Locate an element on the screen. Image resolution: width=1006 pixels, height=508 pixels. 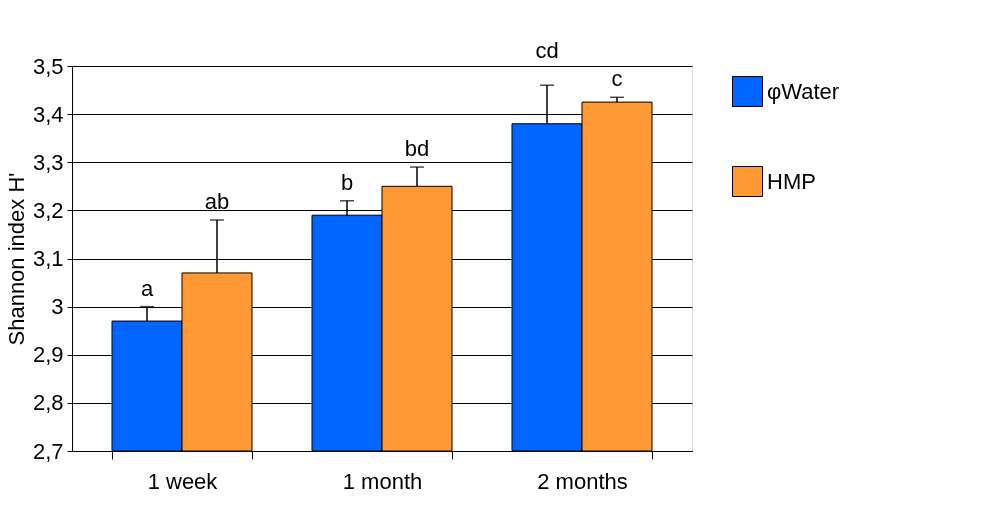
y-tick-label: 2,7 is located at coordinates (48, 451).